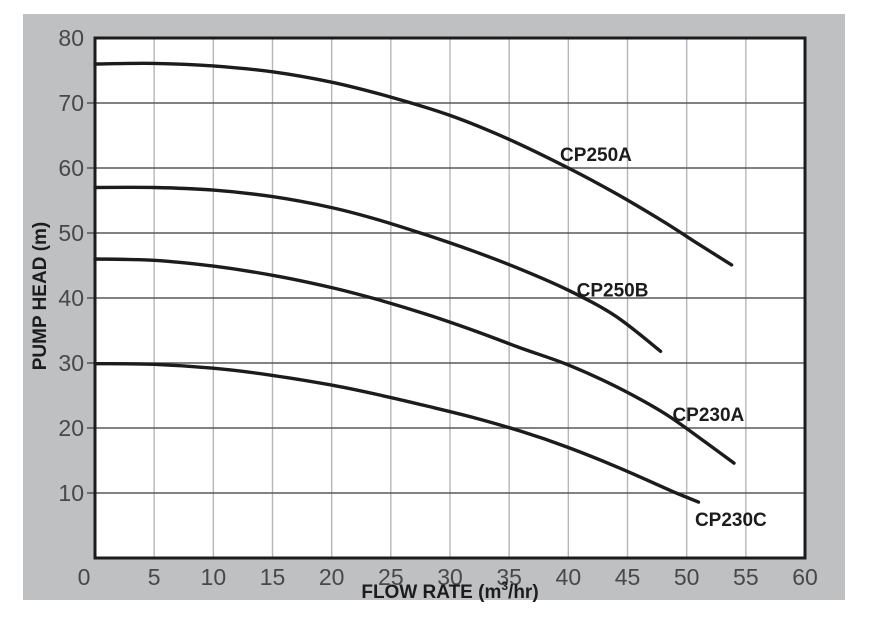 This screenshot has height=619, width=870. I want to click on x-axis-title-suffix: /hr), so click(523, 592).